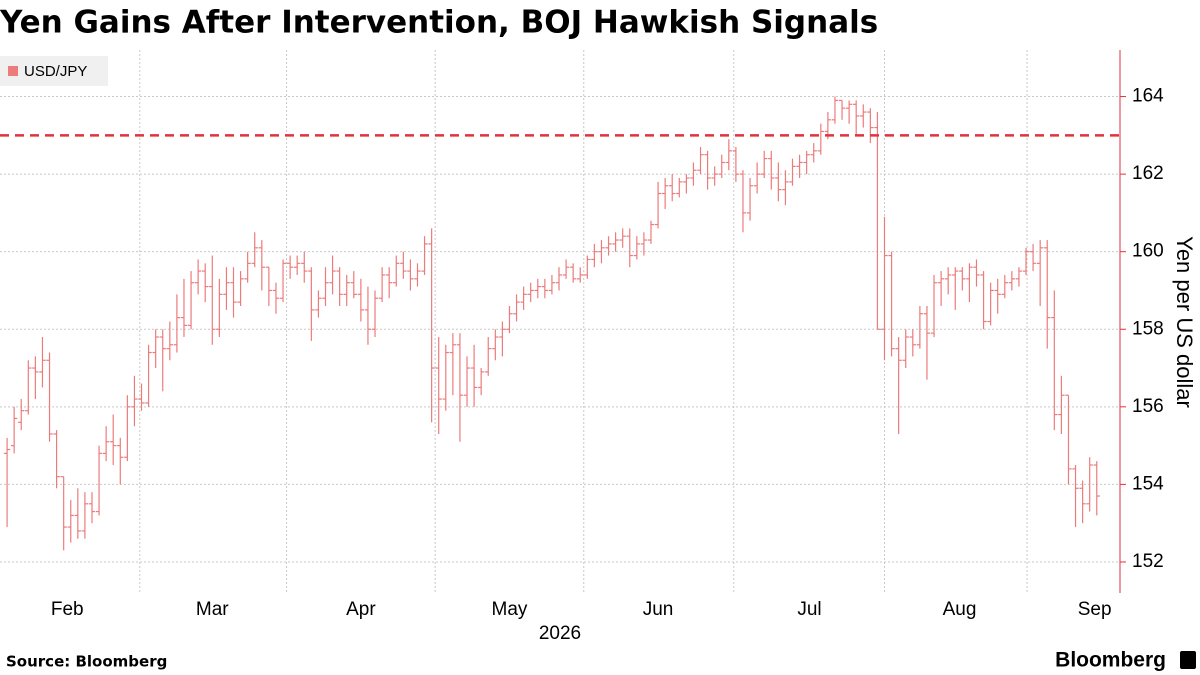 This screenshot has height=675, width=1200. I want to click on x-tick-label: Aug, so click(960, 609).